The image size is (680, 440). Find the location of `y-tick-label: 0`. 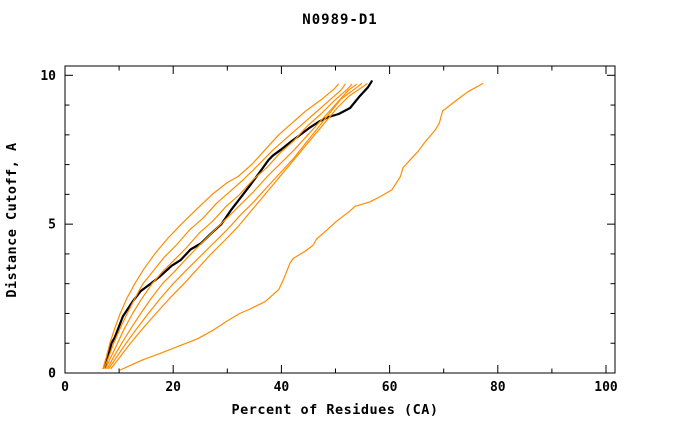

y-tick-label: 0 is located at coordinates (52, 374).